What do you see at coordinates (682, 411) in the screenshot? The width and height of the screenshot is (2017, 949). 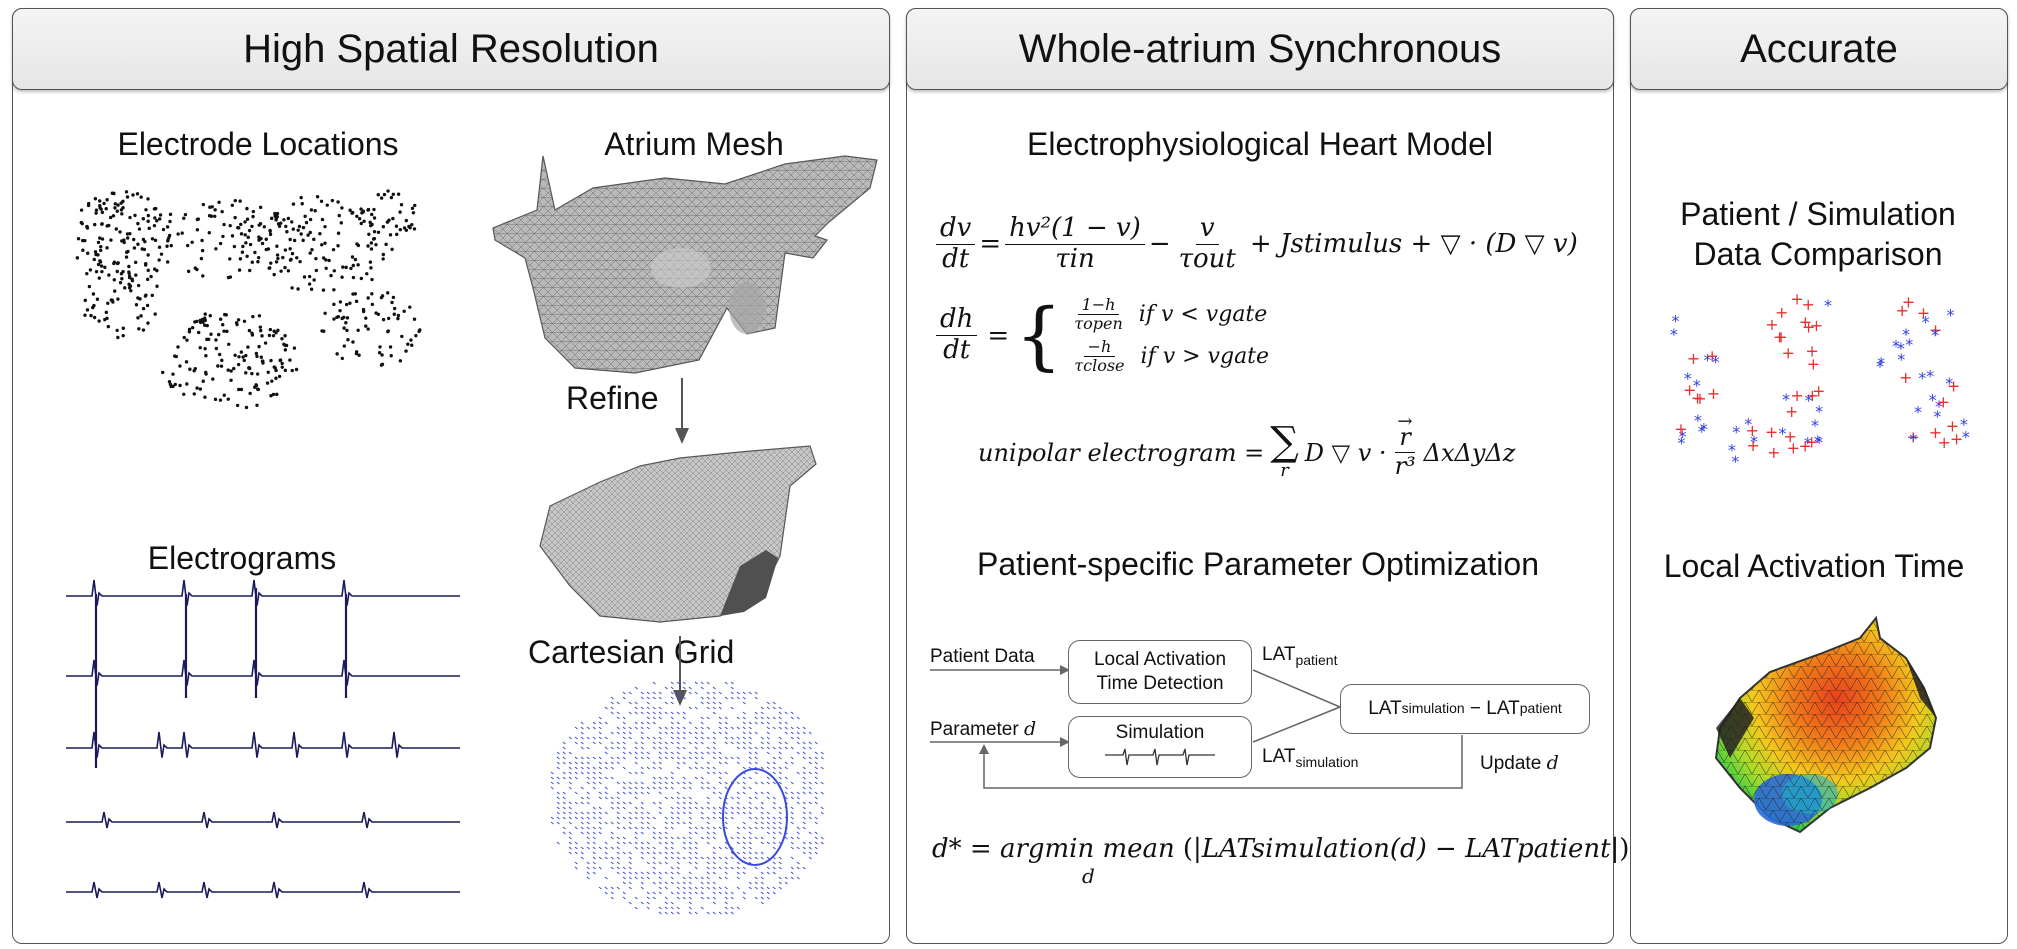 I see `refine-arrow` at bounding box center [682, 411].